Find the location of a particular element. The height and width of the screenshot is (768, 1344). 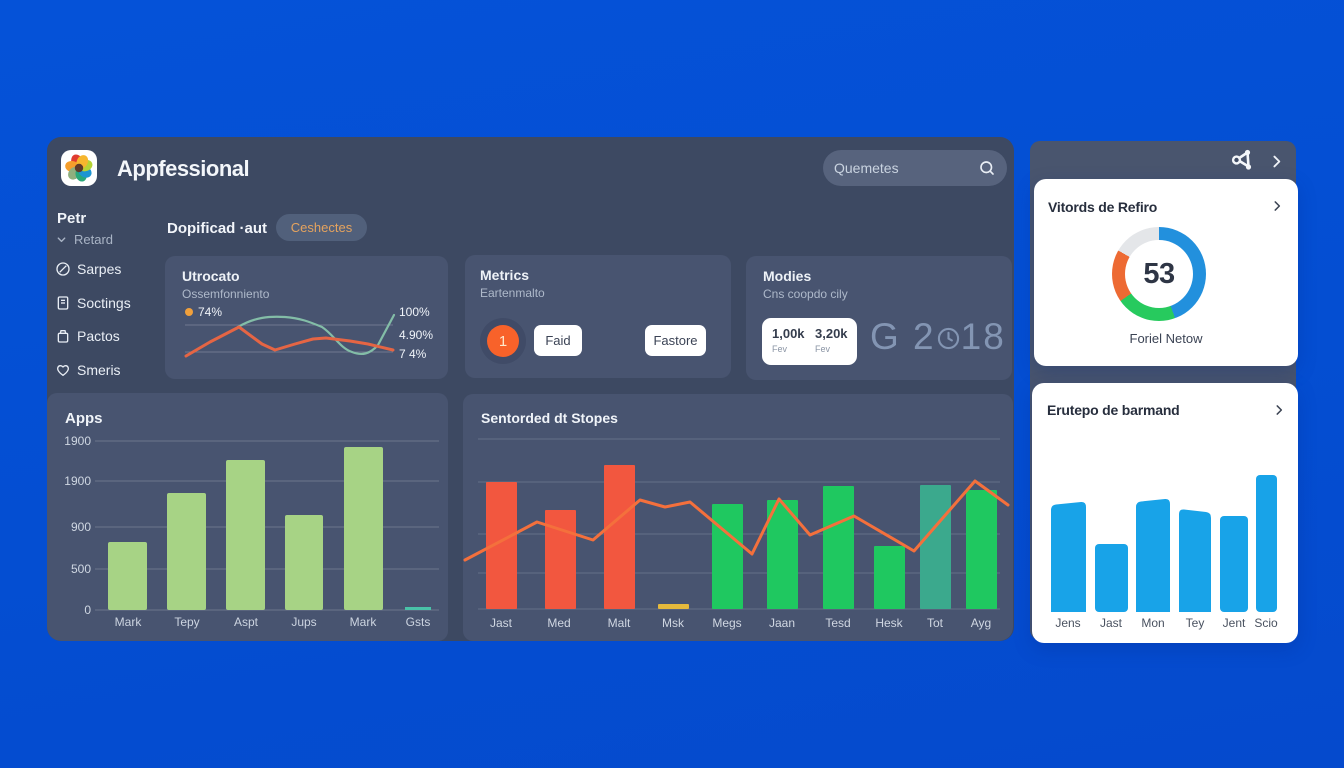

svg-text: Tey is located at coordinates (1195, 623).